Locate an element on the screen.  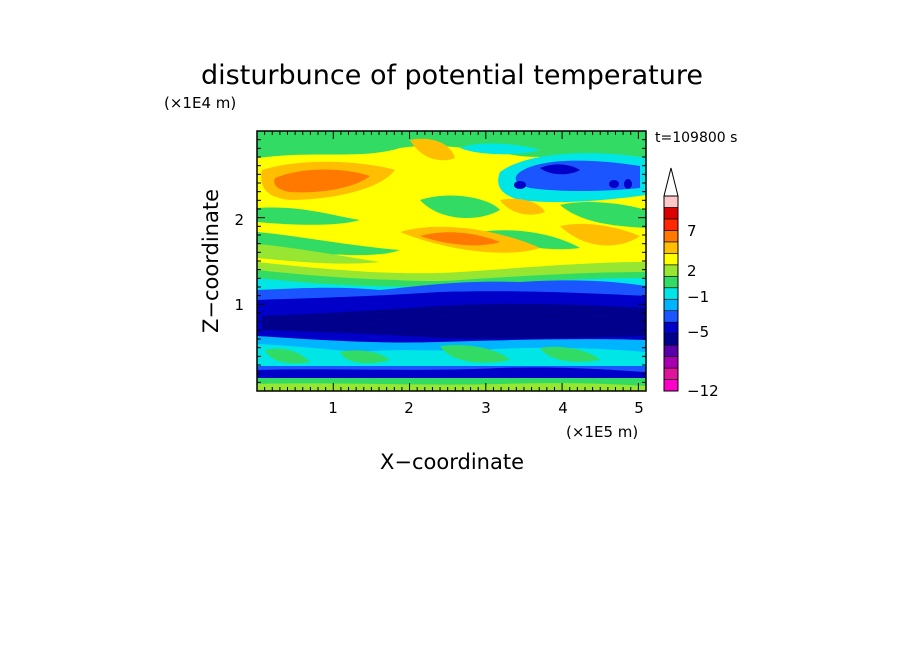
x-tick-label: 2 is located at coordinates (409, 408).